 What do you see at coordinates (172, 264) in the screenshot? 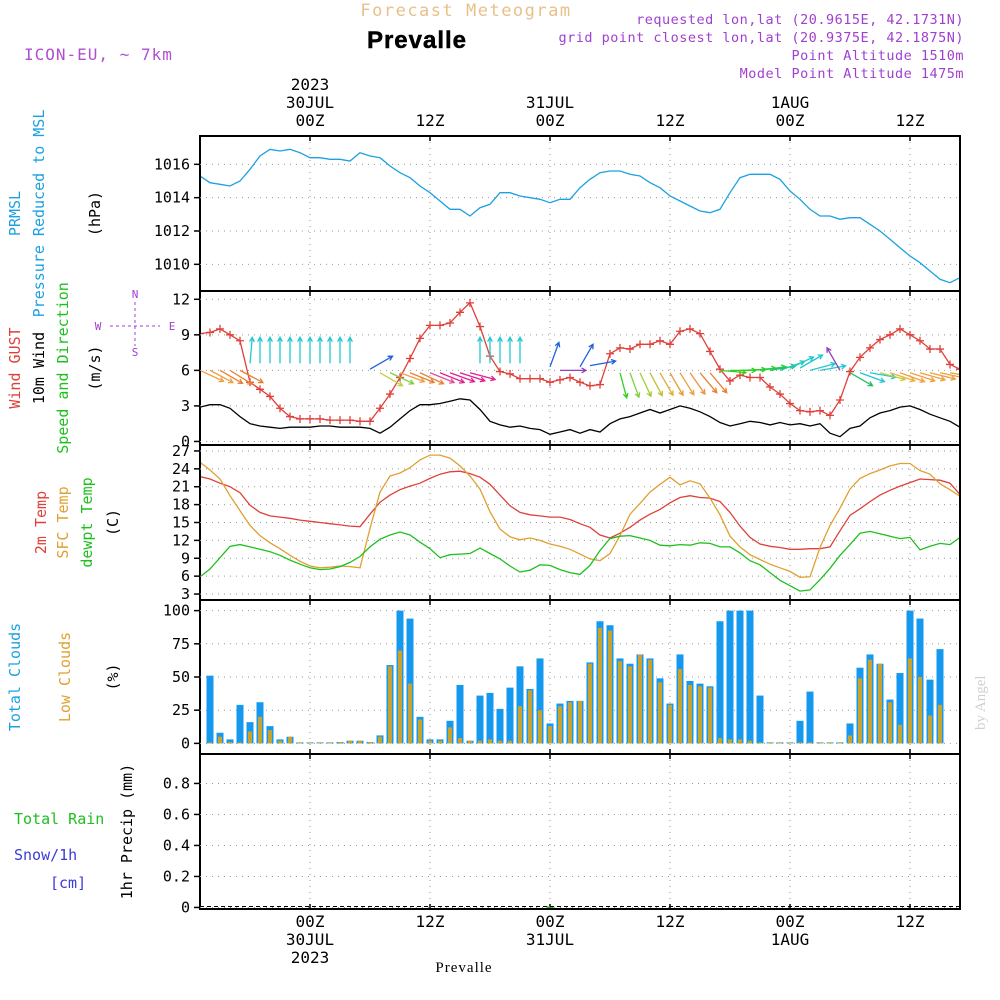
I see `y-tick-label: 1010` at bounding box center [172, 264].